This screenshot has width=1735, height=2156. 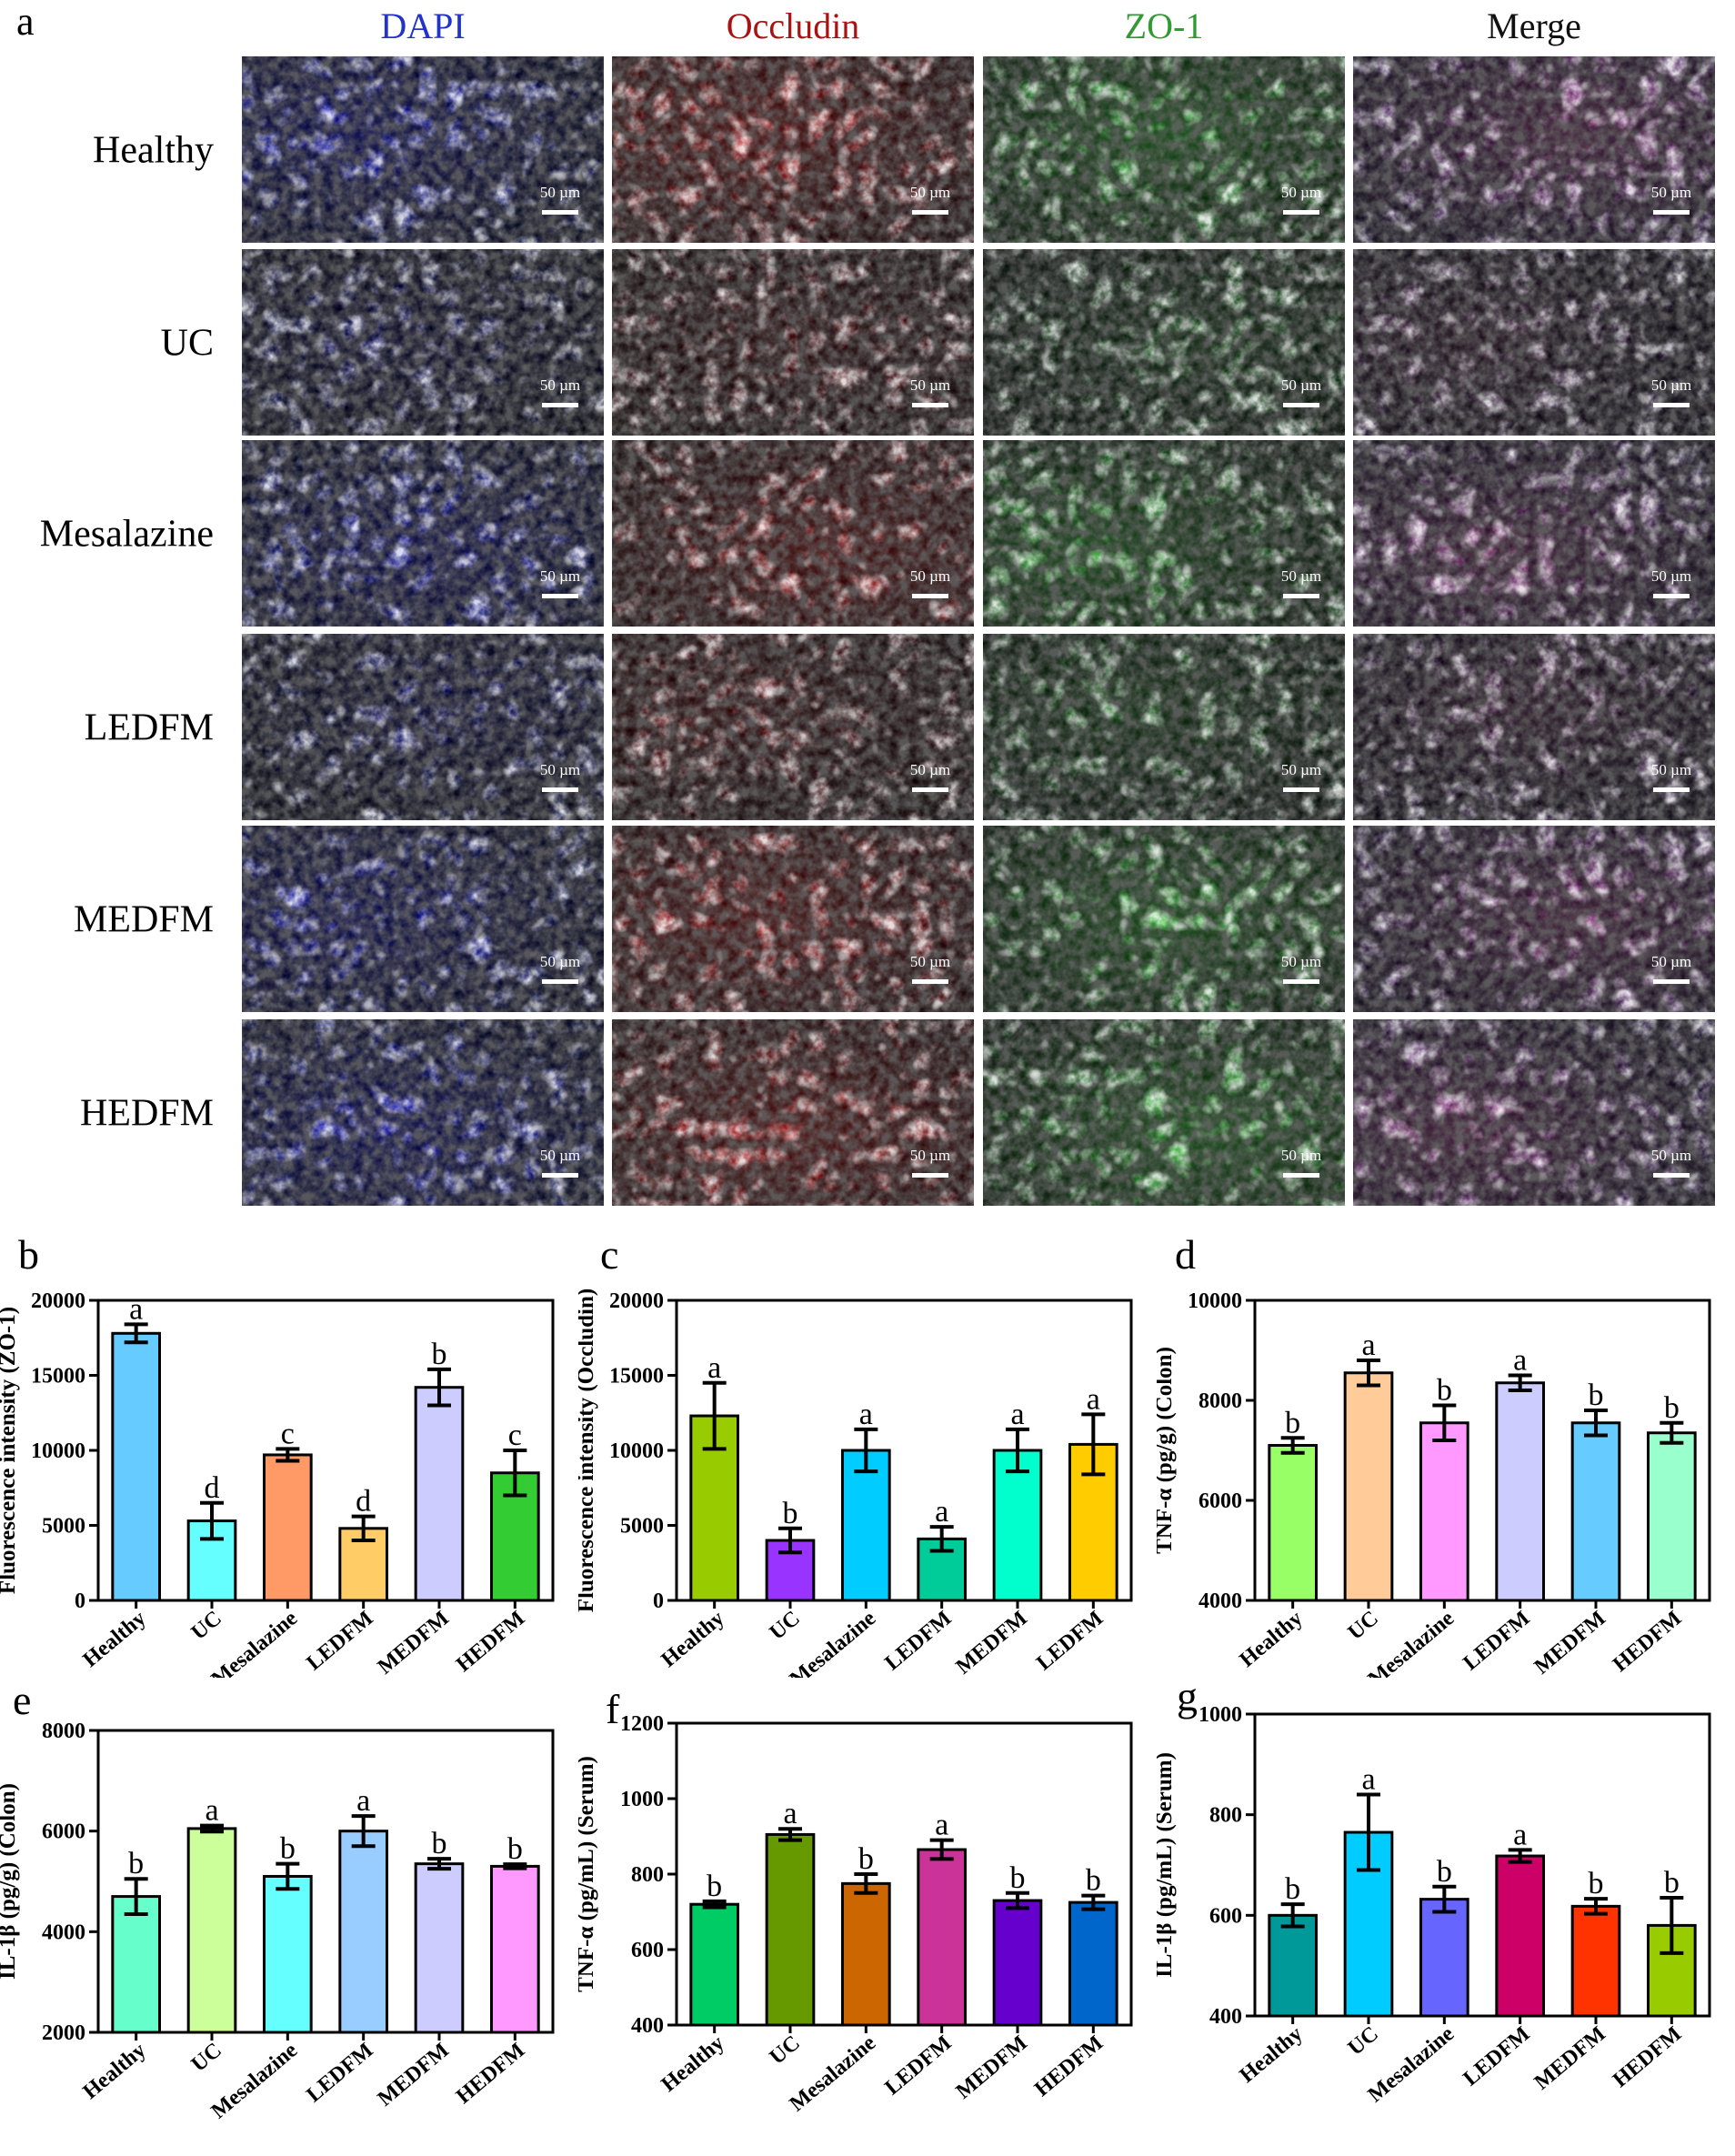 I want to click on y-axis-label: TNF-α (pg/mL) (Serum), so click(x=588, y=1874).